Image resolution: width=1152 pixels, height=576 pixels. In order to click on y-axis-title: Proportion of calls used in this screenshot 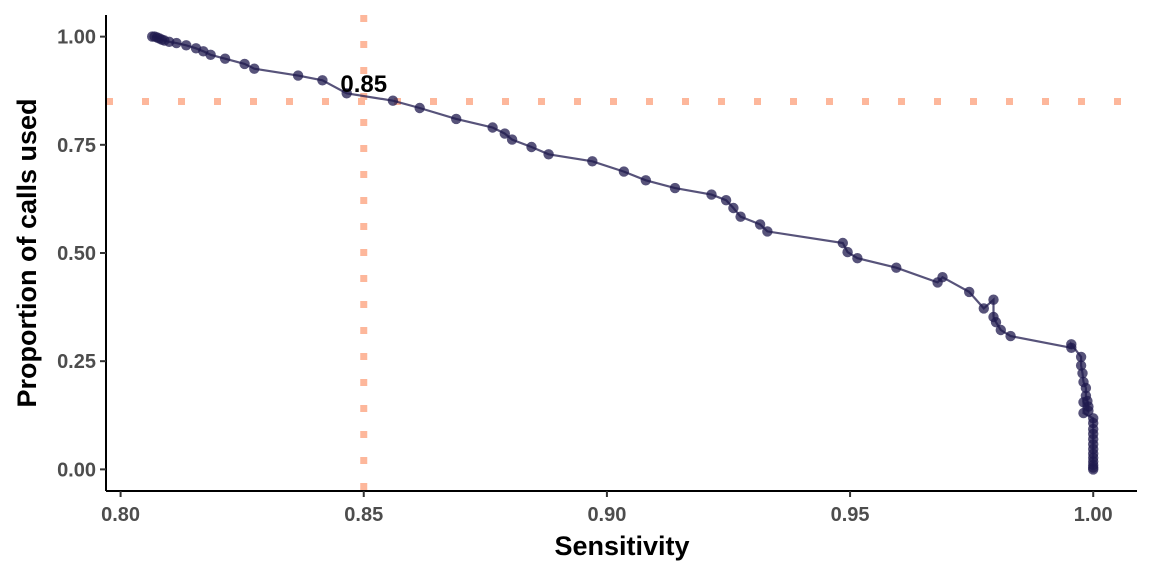, I will do `click(27, 252)`.